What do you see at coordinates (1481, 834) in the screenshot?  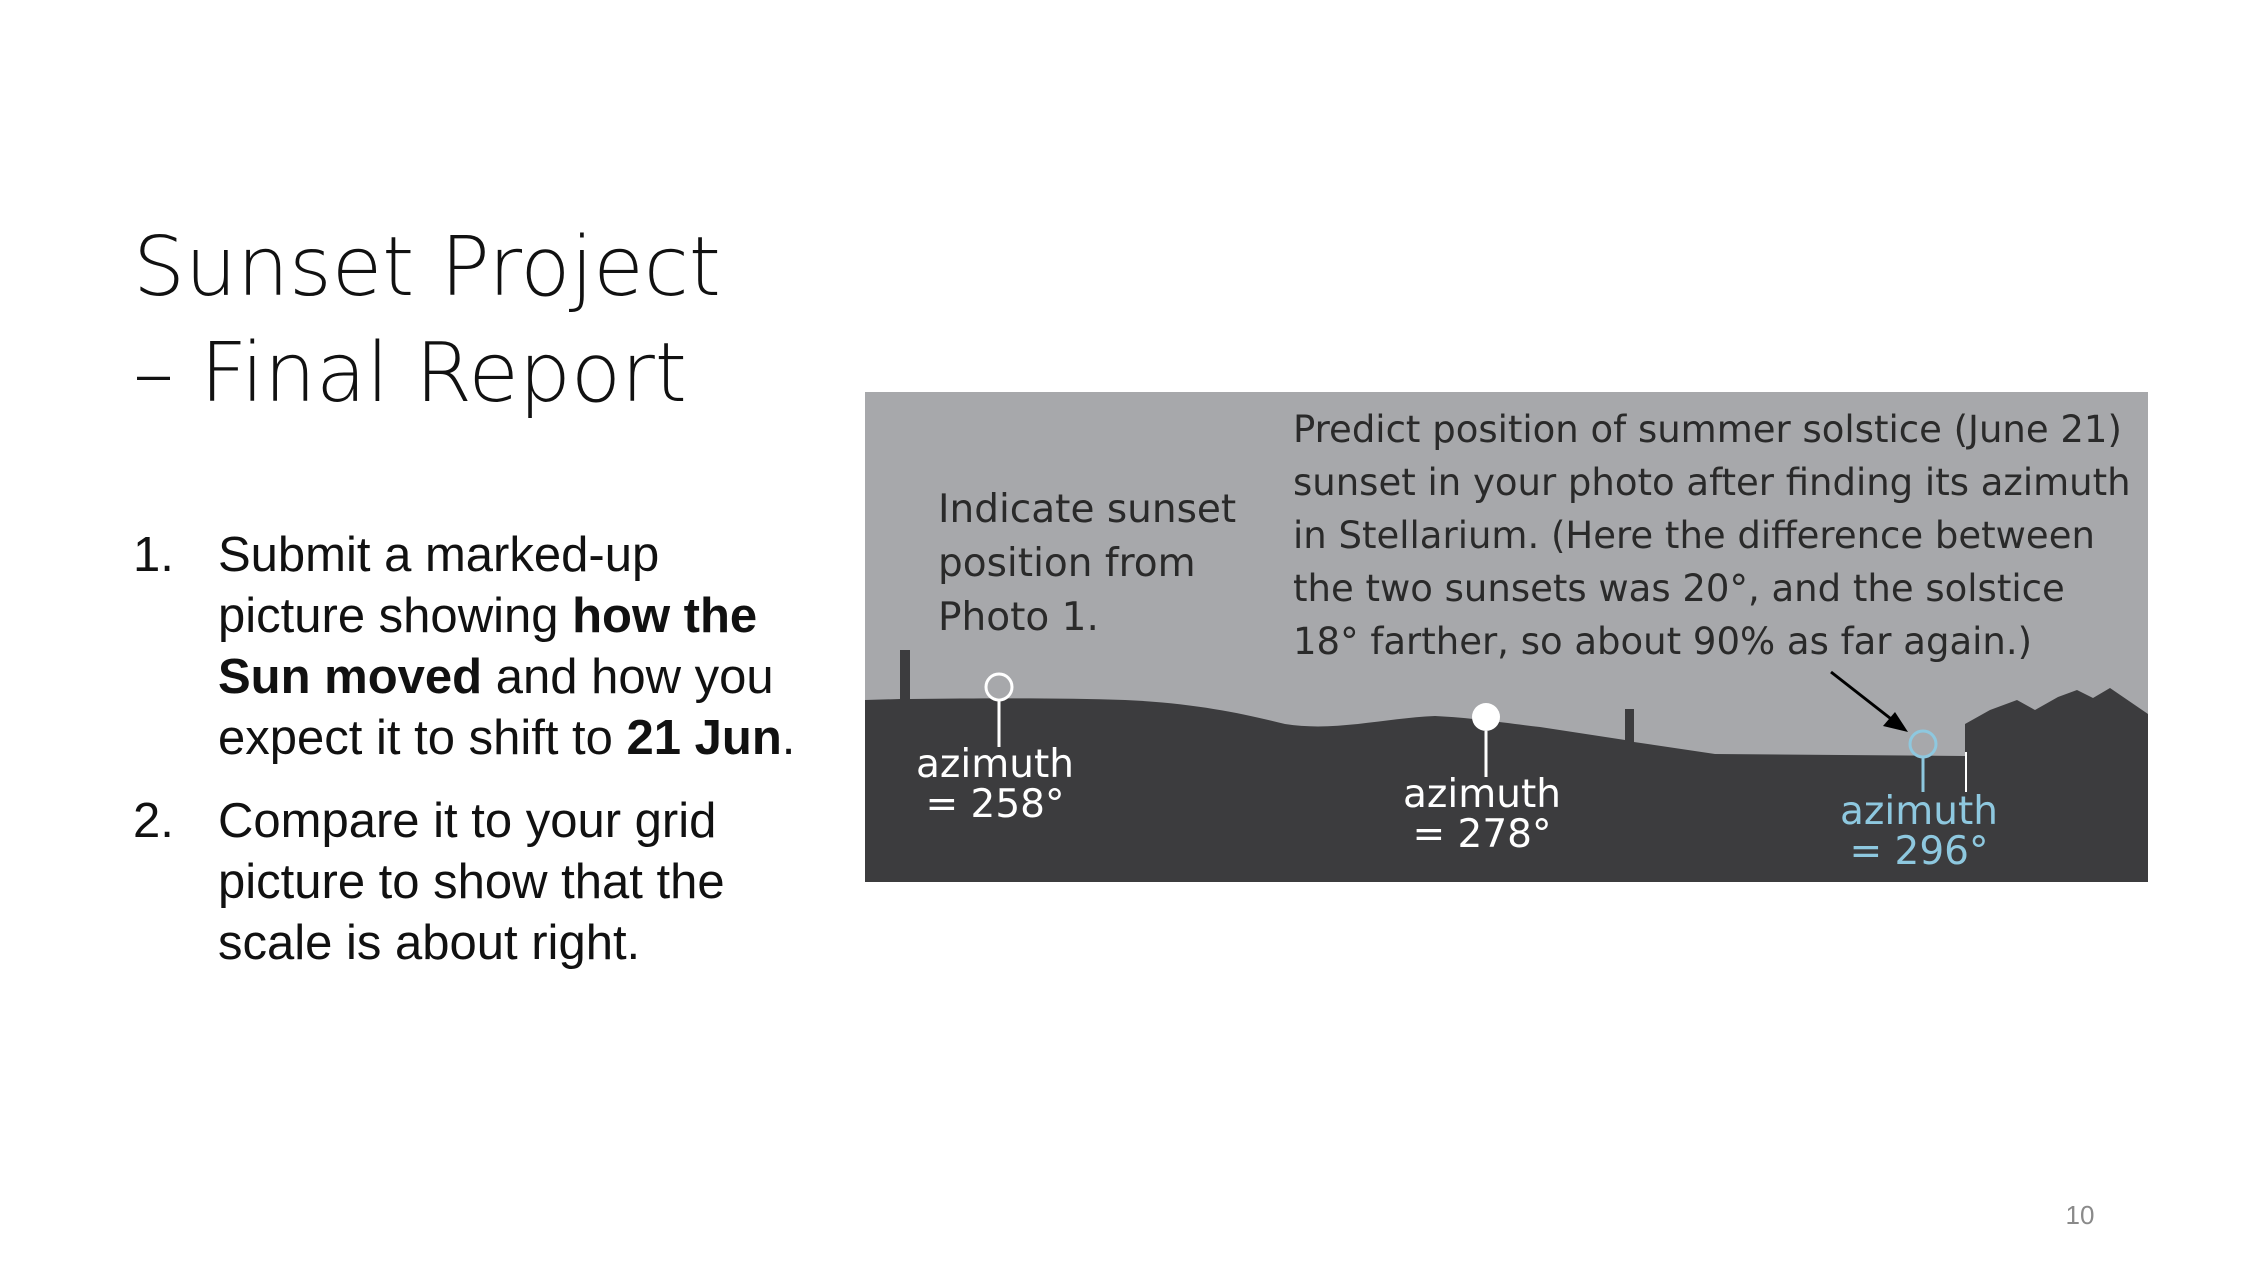 I see `marker-value: = 278°` at bounding box center [1481, 834].